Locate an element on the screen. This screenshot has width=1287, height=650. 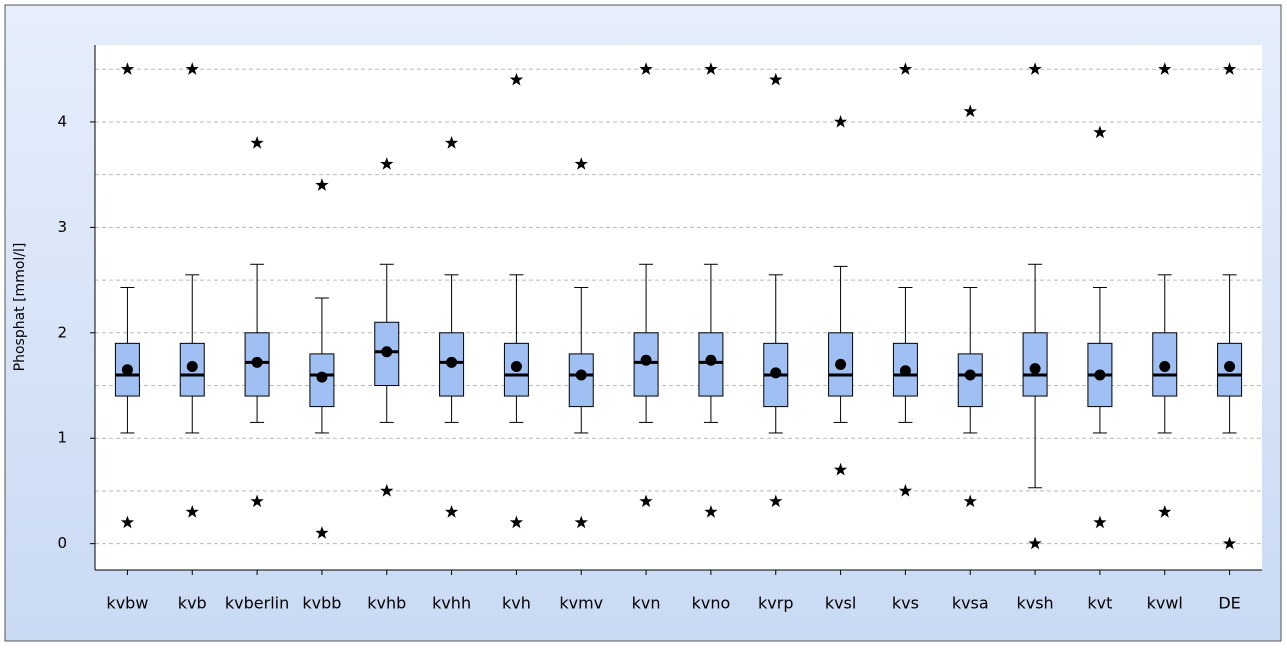
box is located at coordinates (1165, 364).